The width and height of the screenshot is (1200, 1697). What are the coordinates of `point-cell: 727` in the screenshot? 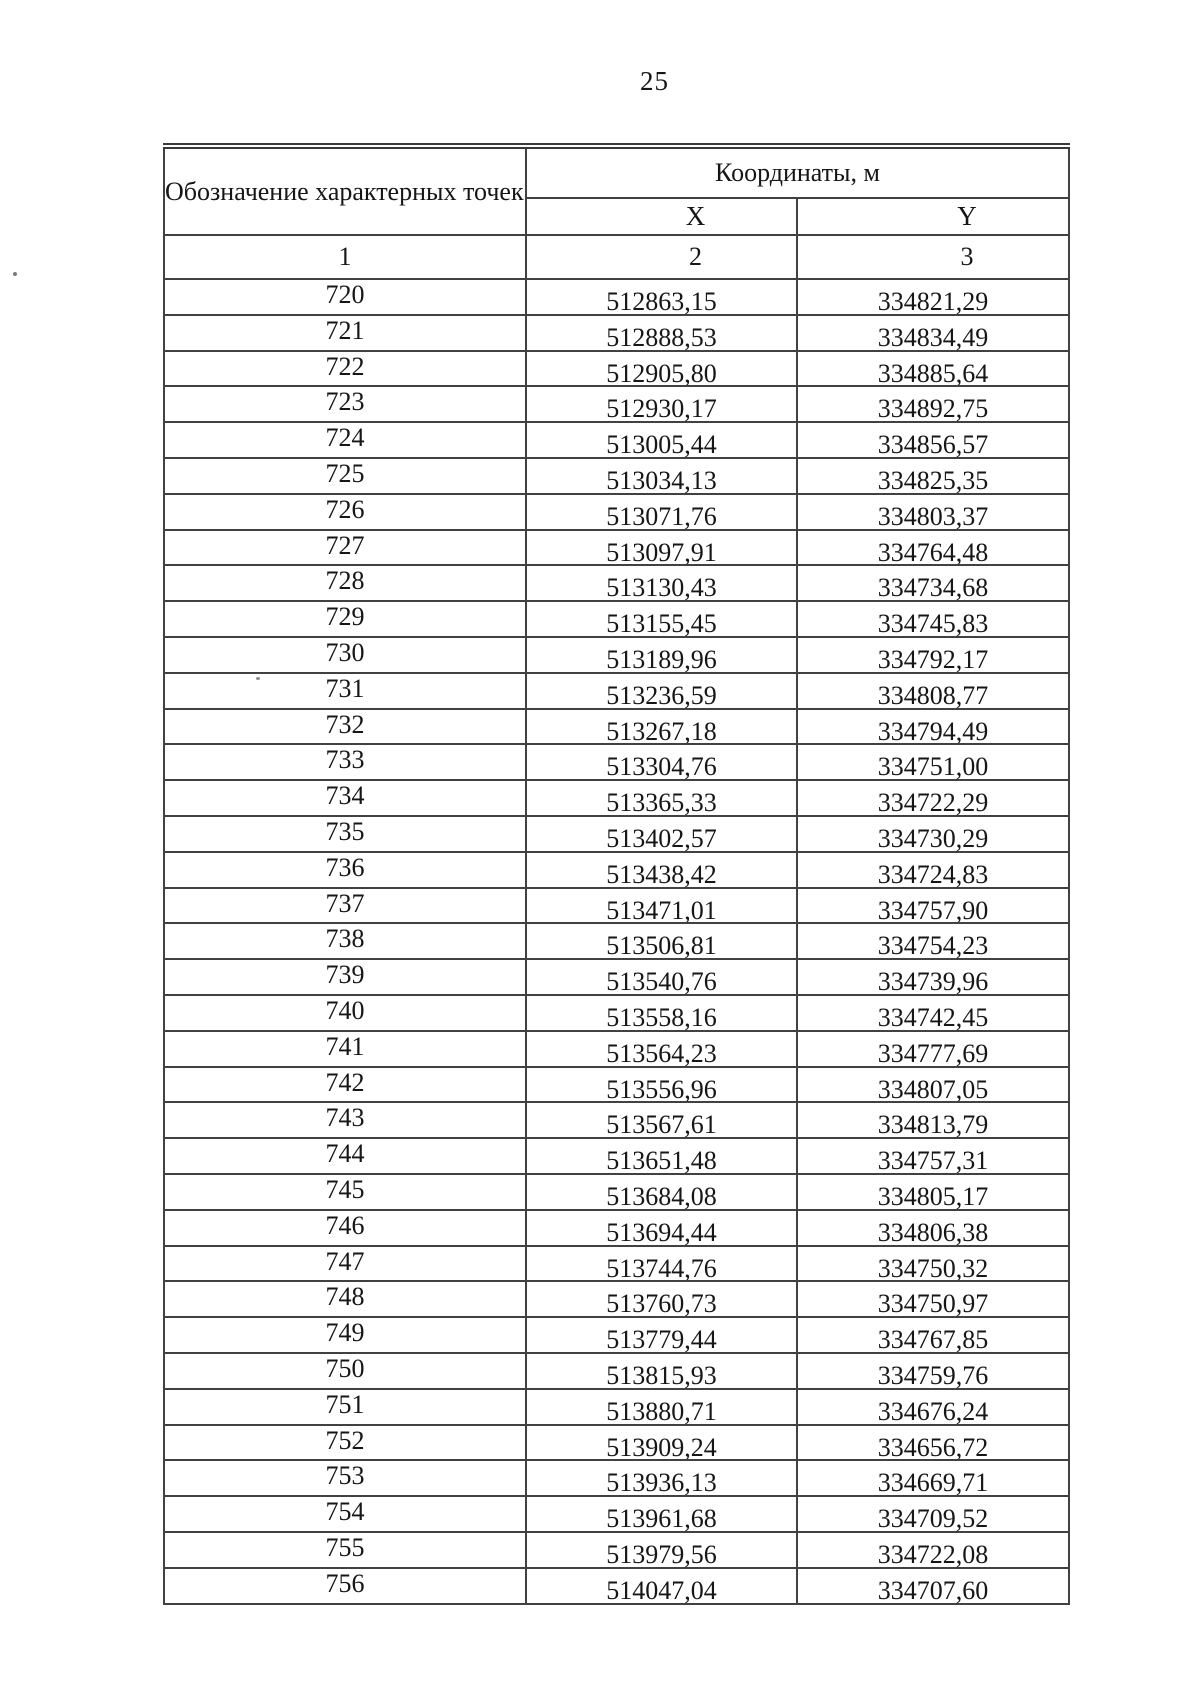 It's located at (345, 547).